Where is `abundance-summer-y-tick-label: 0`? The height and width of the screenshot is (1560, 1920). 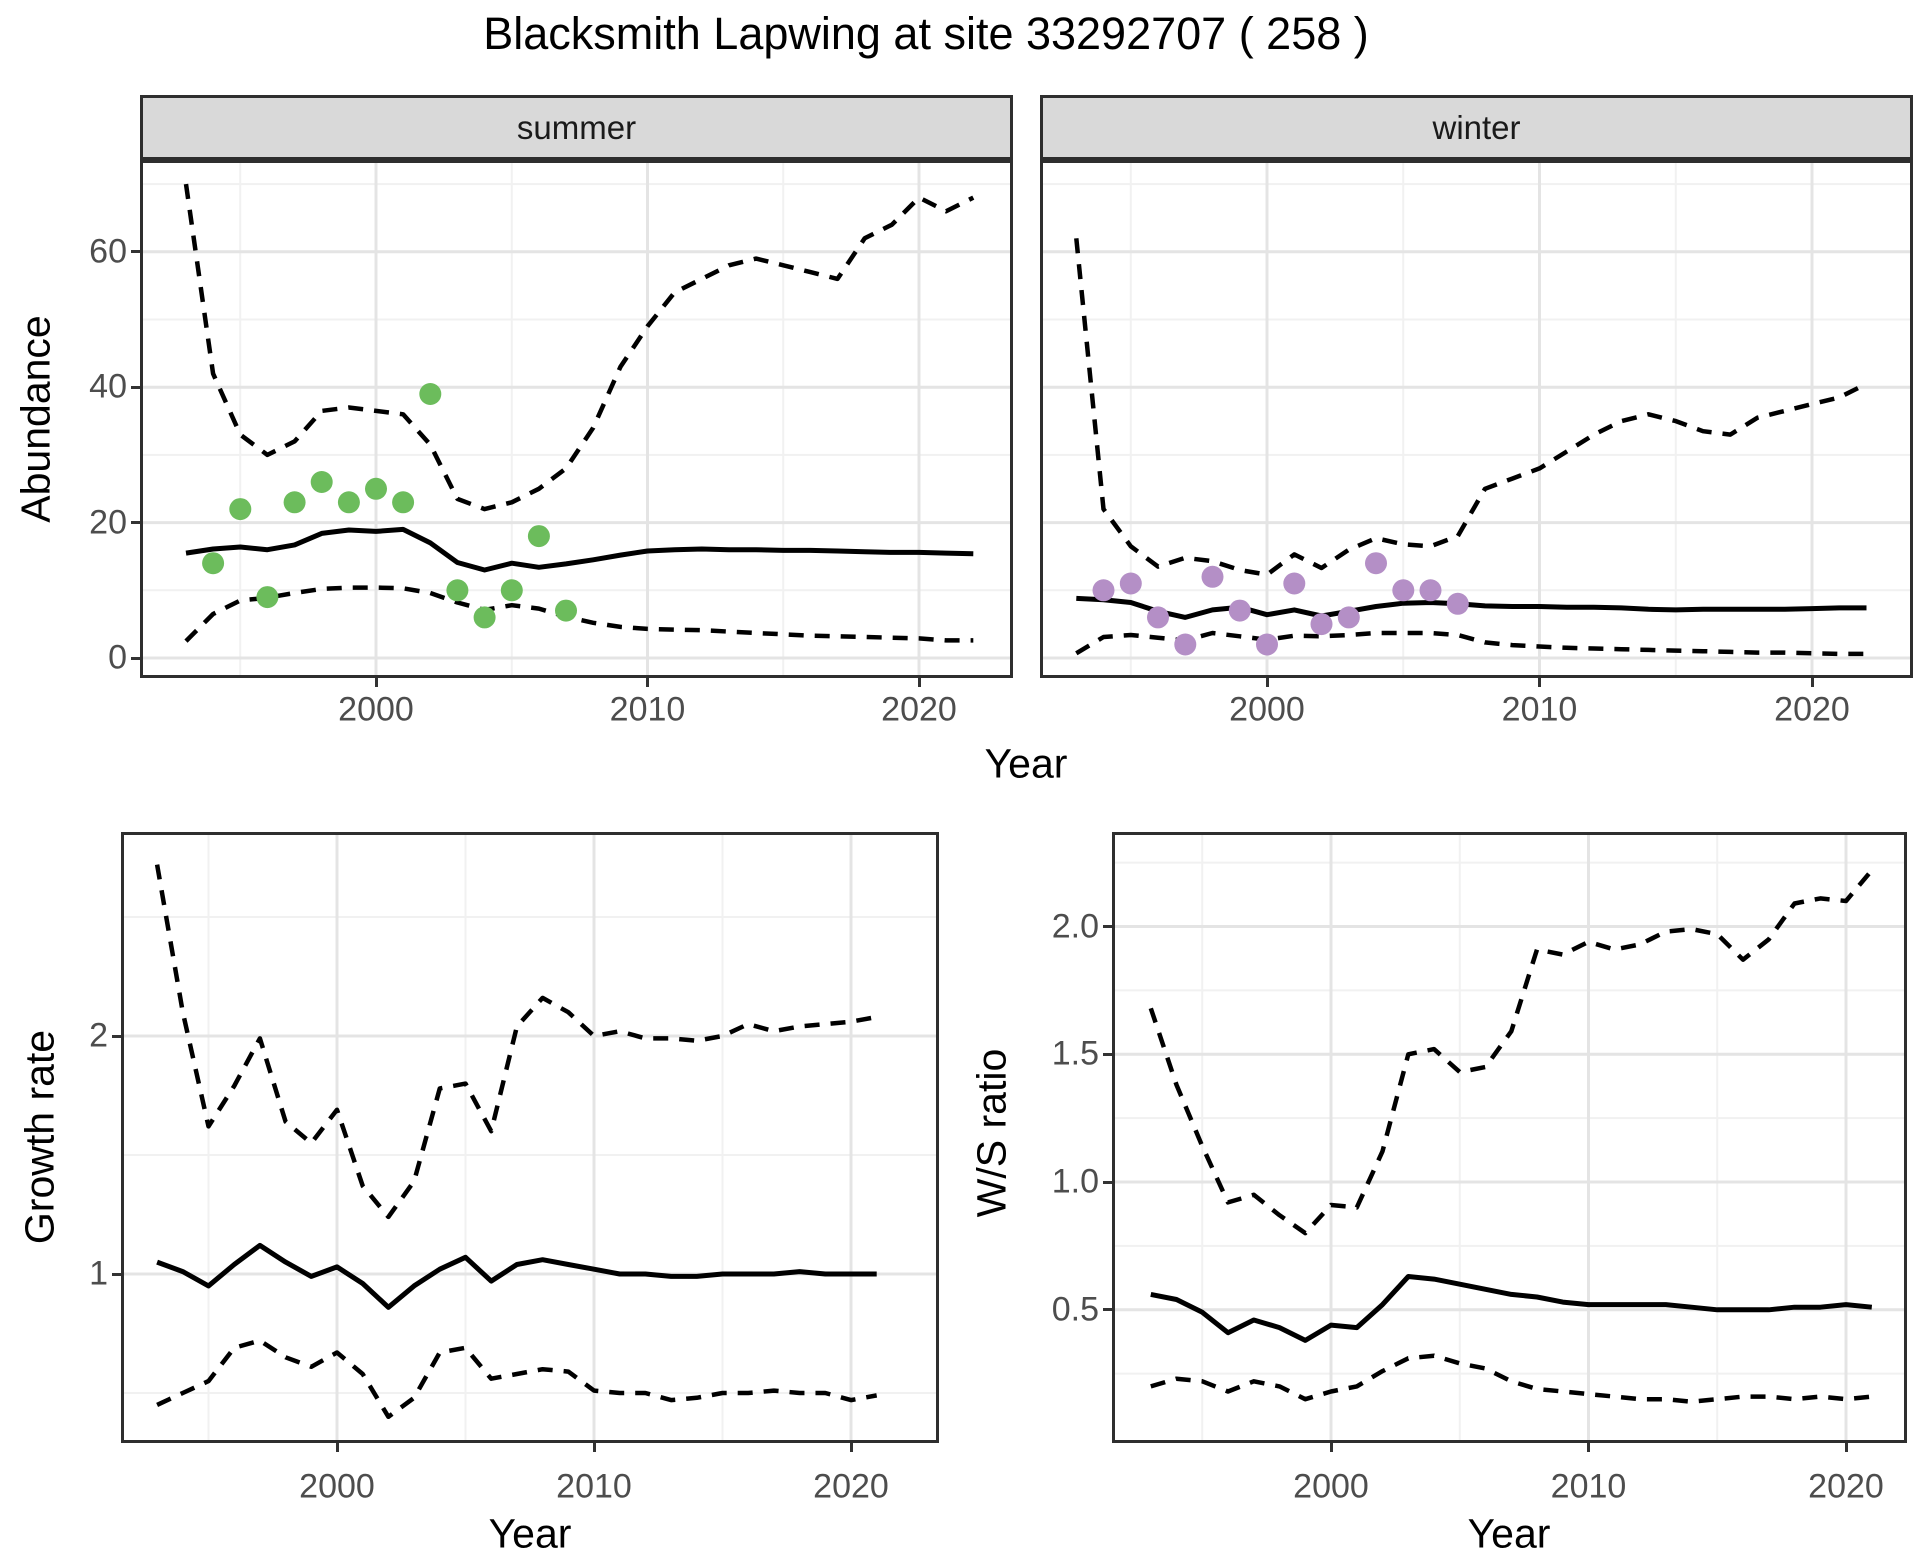 abundance-summer-y-tick-label: 0 is located at coordinates (117, 657).